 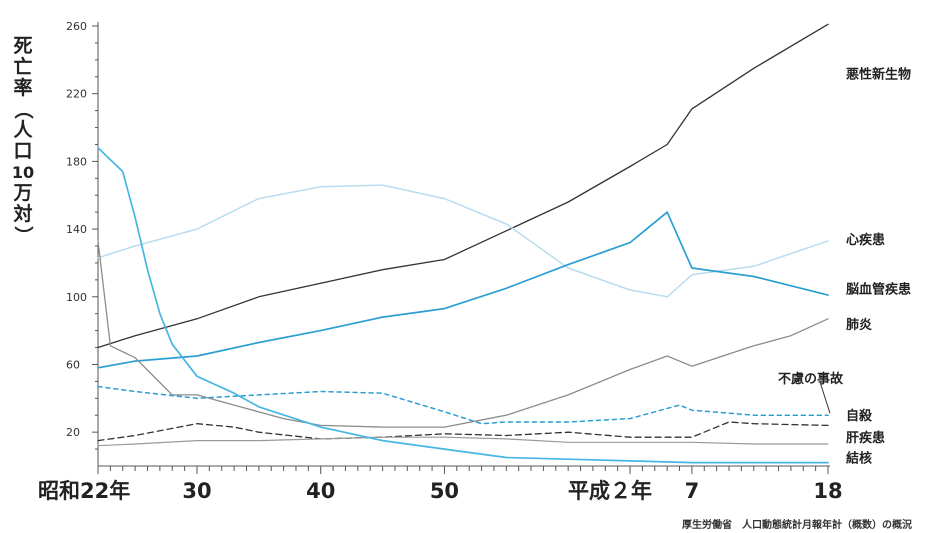 What do you see at coordinates (797, 525) in the screenshot?
I see `source-note: 厚生労働省 人口動態統計月報年計（概数）の概況` at bounding box center [797, 525].